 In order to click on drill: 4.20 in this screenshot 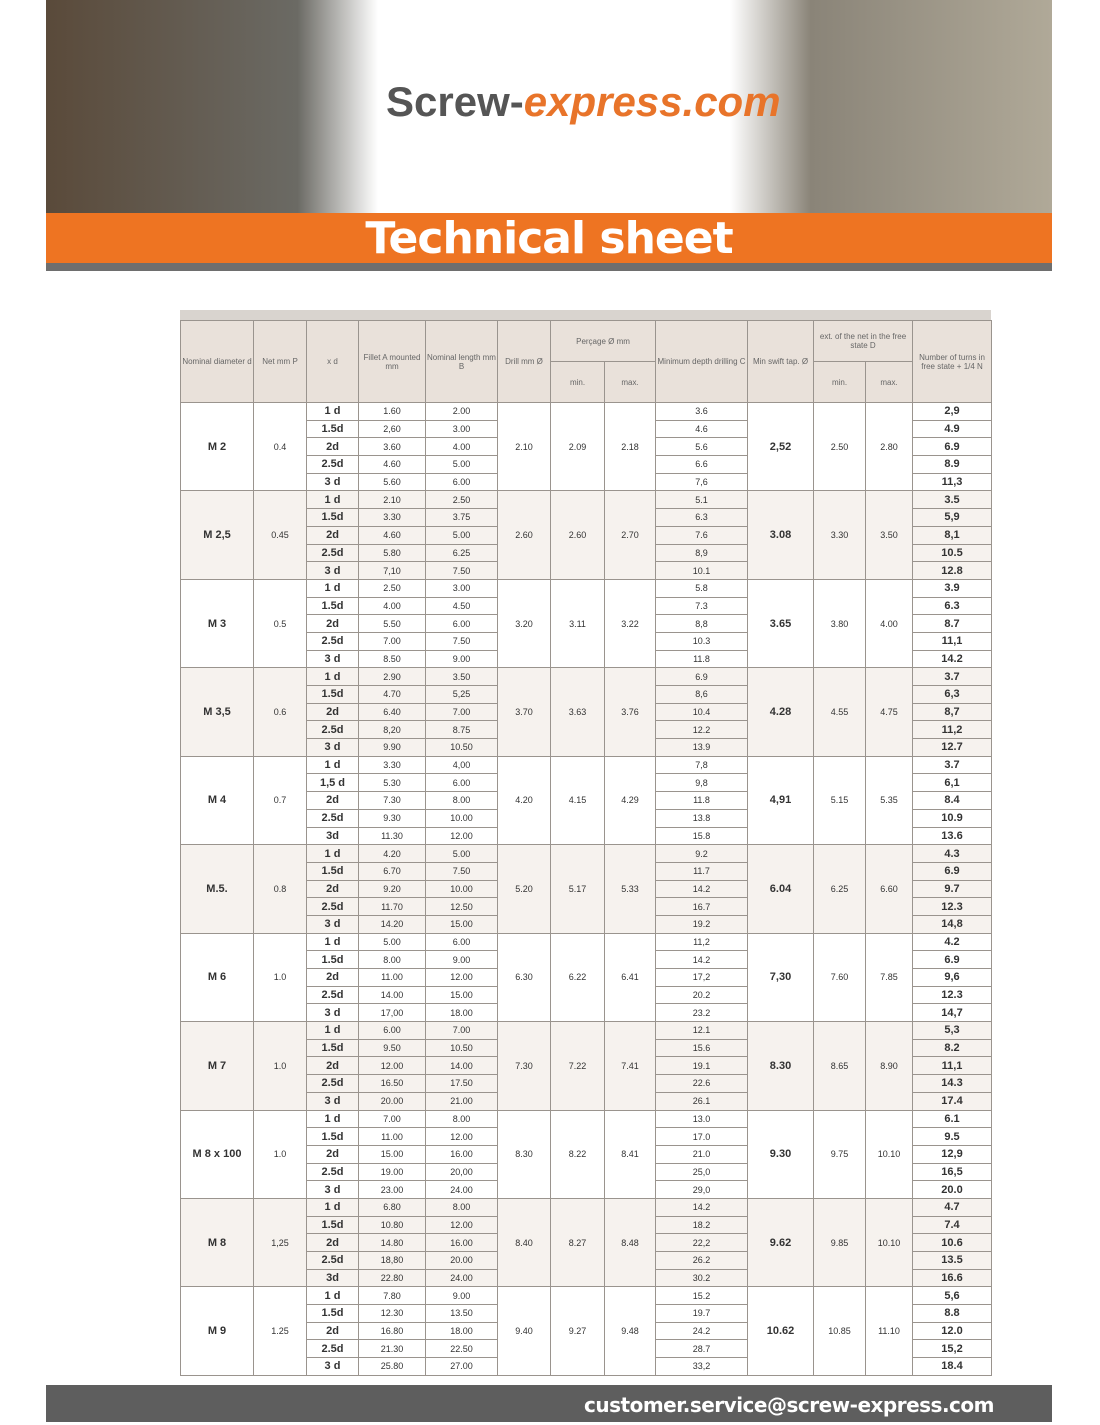, I will do `click(524, 800)`.